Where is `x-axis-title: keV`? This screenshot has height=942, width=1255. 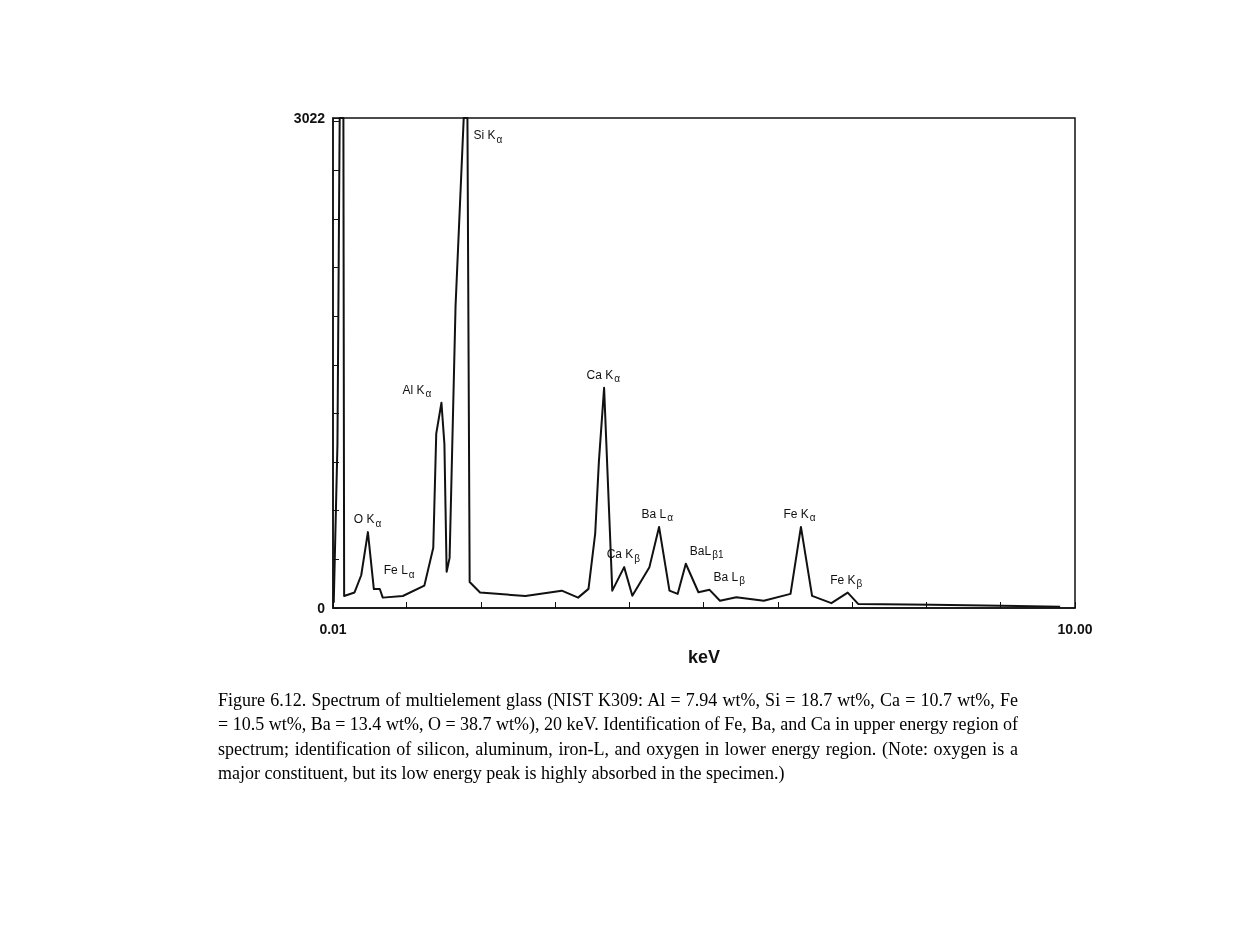
x-axis-title: keV is located at coordinates (704, 657).